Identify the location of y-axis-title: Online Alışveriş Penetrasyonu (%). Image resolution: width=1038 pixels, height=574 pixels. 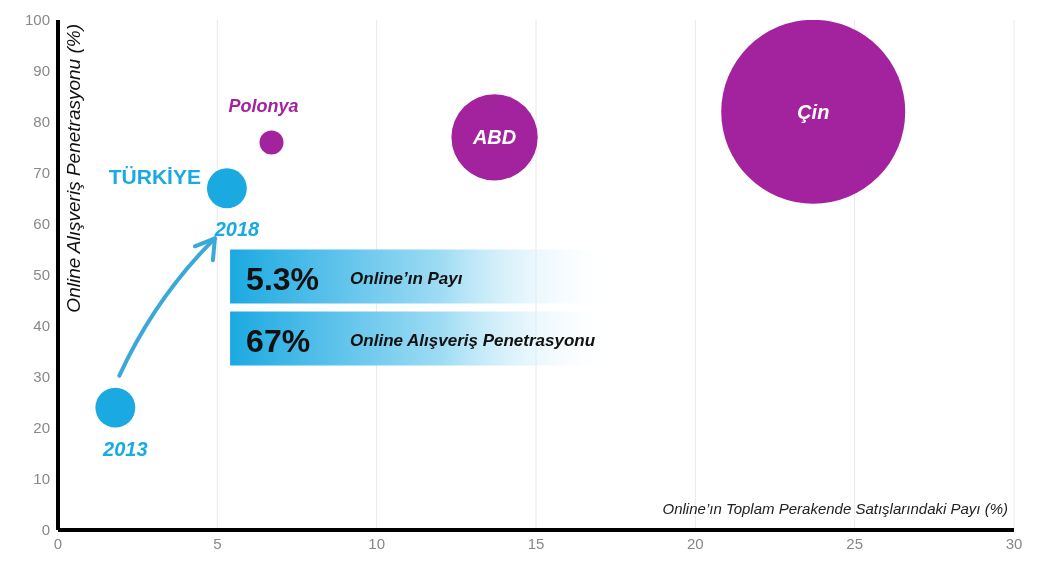
(73, 168).